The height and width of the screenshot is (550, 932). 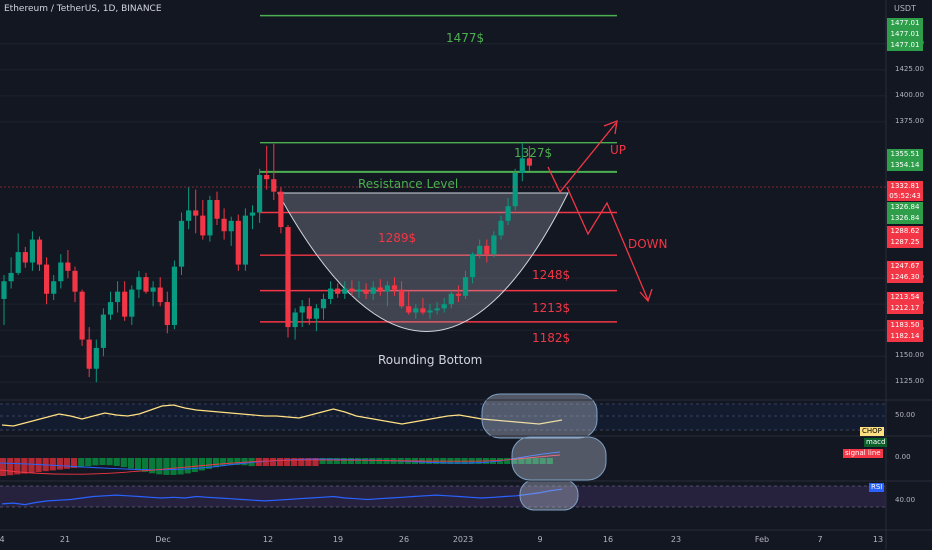 I want to click on macd-pane, so click(x=280, y=463).